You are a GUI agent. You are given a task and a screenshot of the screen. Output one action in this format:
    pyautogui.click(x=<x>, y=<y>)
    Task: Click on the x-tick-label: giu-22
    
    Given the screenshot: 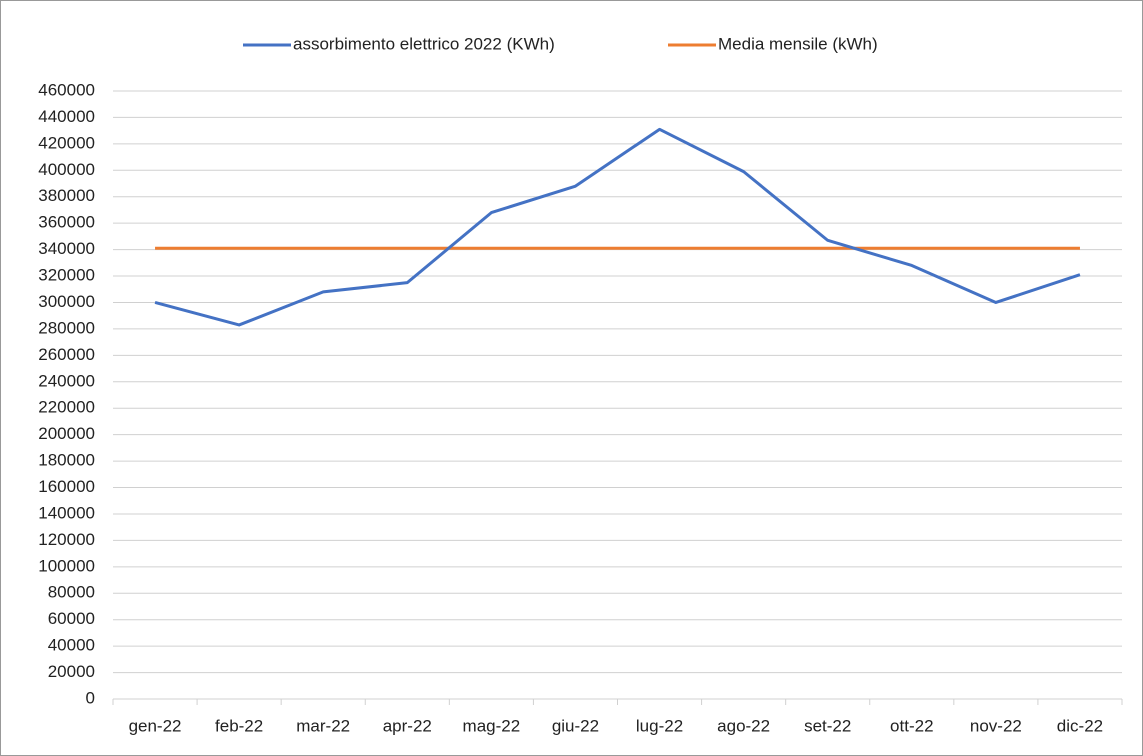 What is the action you would take?
    pyautogui.click(x=575, y=725)
    